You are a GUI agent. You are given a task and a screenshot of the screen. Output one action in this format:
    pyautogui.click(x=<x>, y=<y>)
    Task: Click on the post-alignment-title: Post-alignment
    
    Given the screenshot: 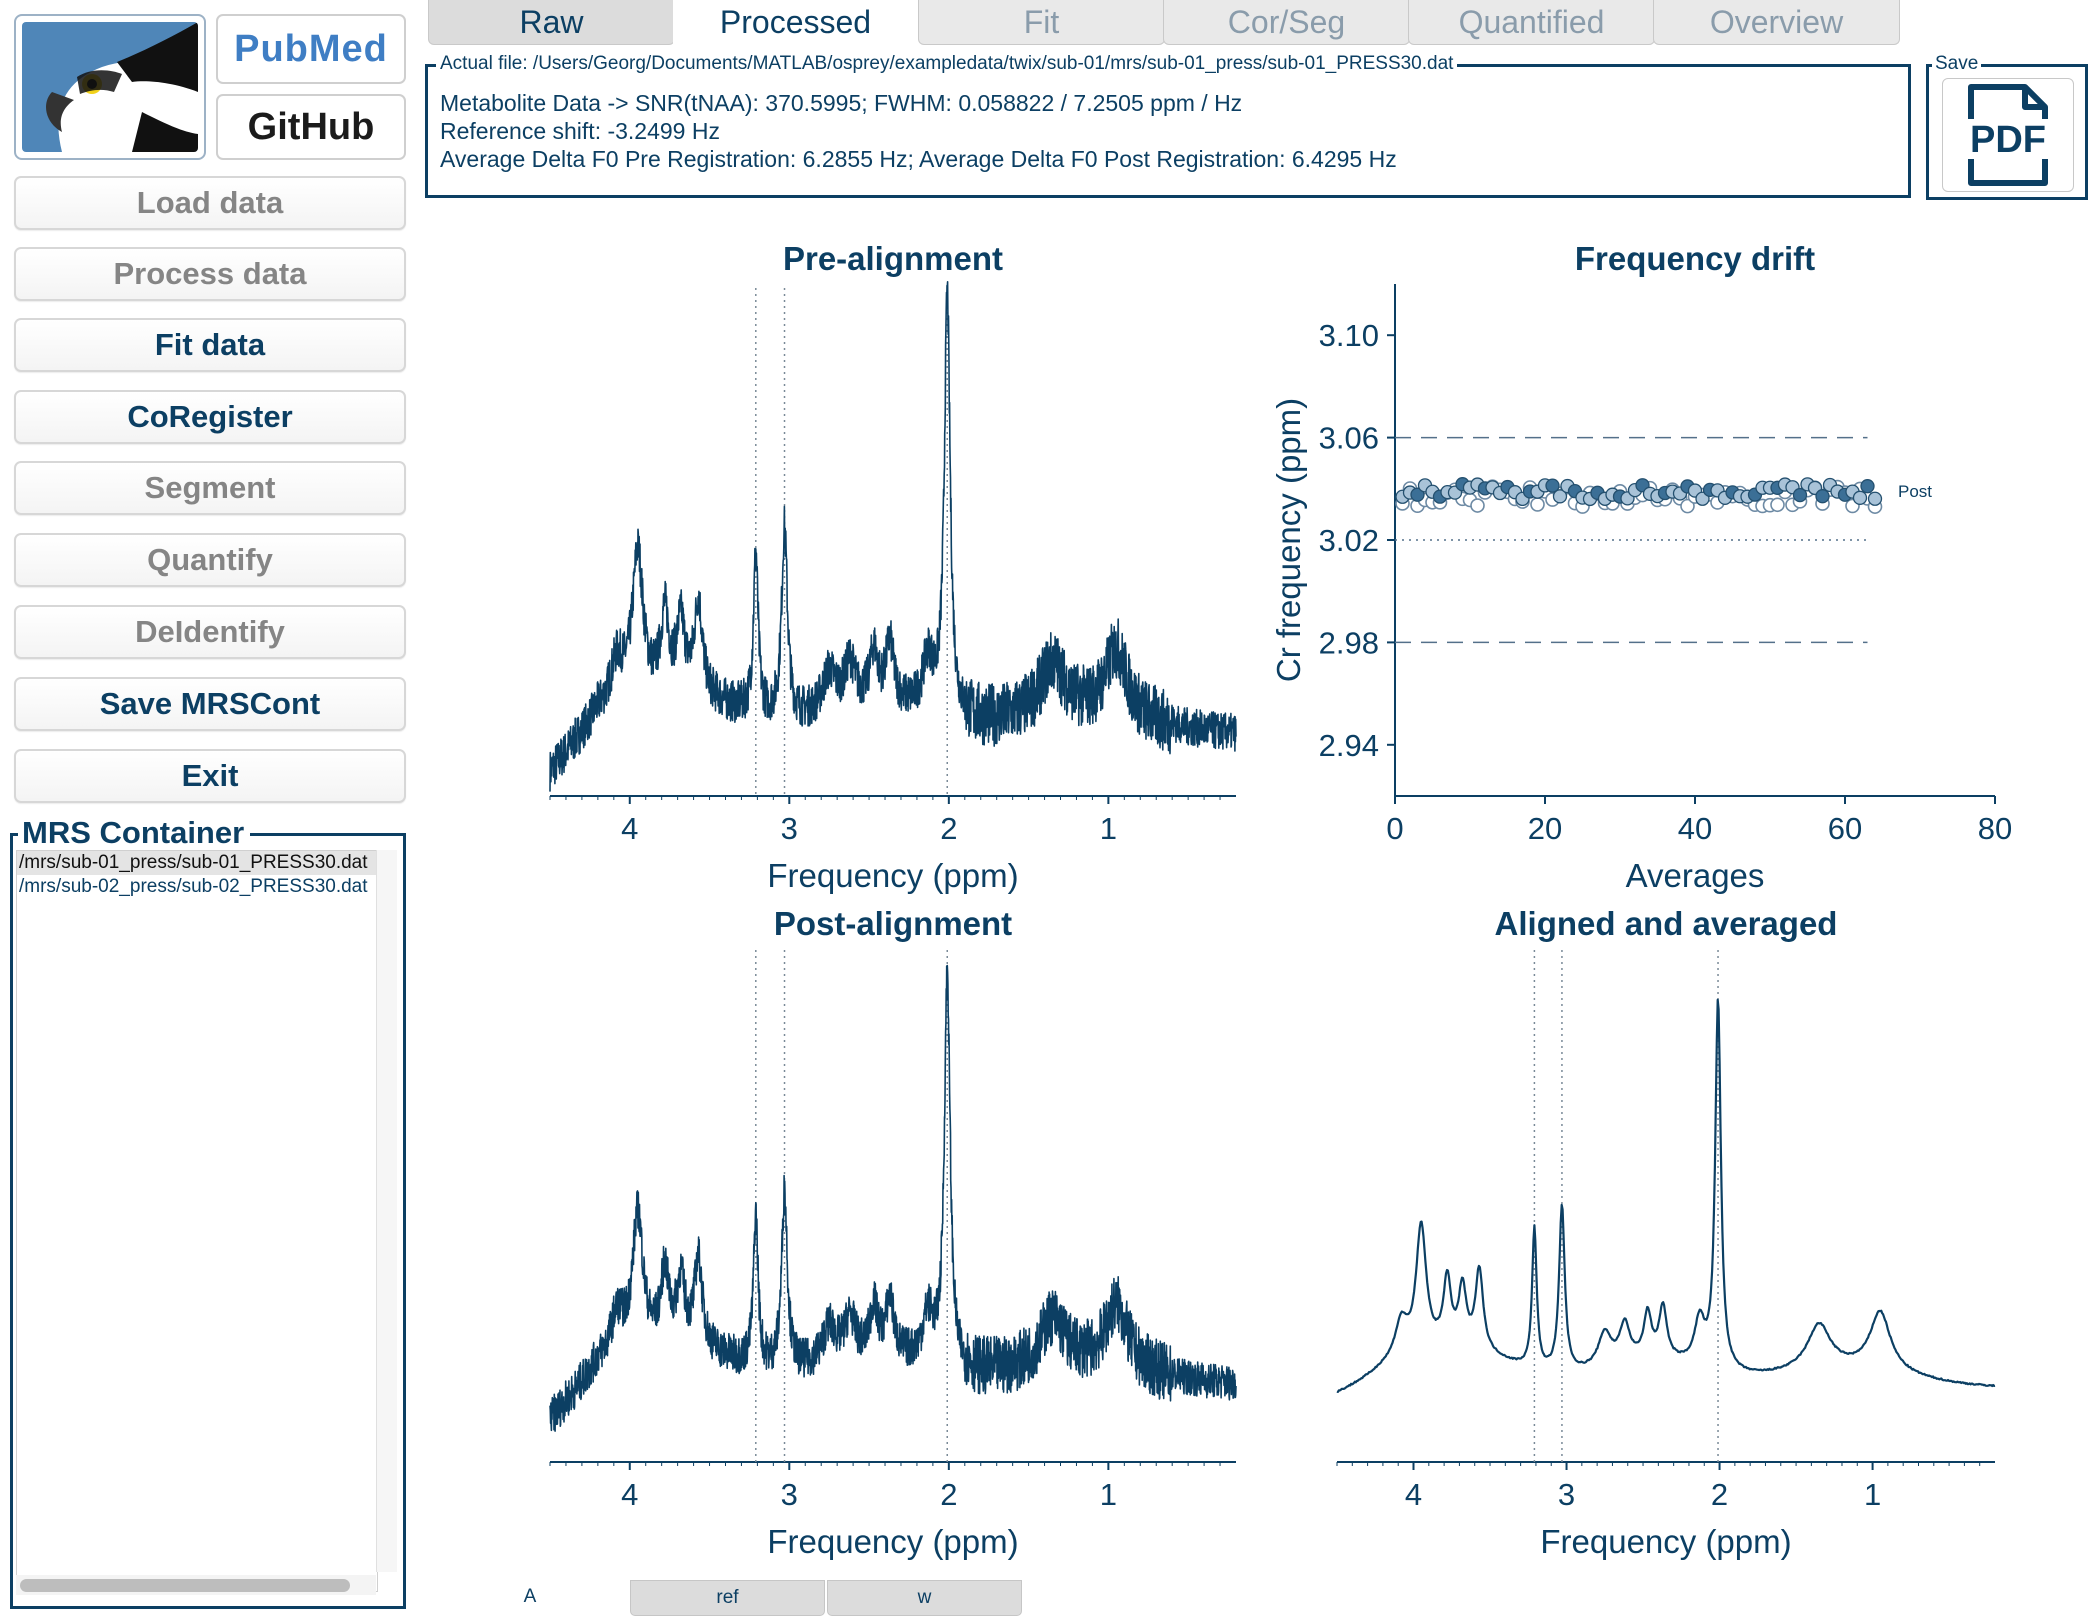 What is the action you would take?
    pyautogui.click(x=893, y=923)
    